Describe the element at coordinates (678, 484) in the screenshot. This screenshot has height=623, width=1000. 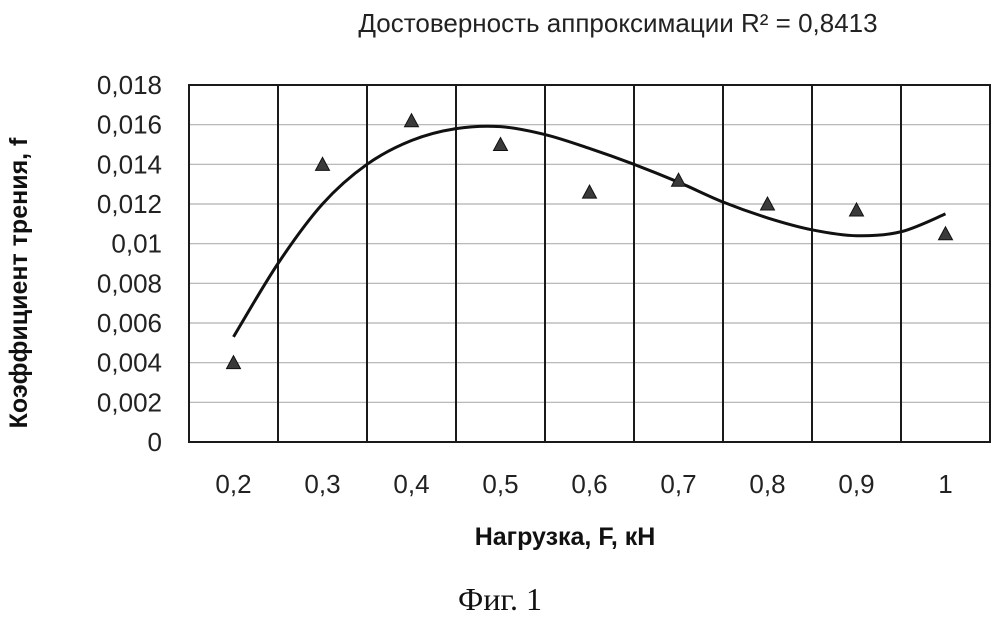
I see `x-tick-label: 0,7` at that location.